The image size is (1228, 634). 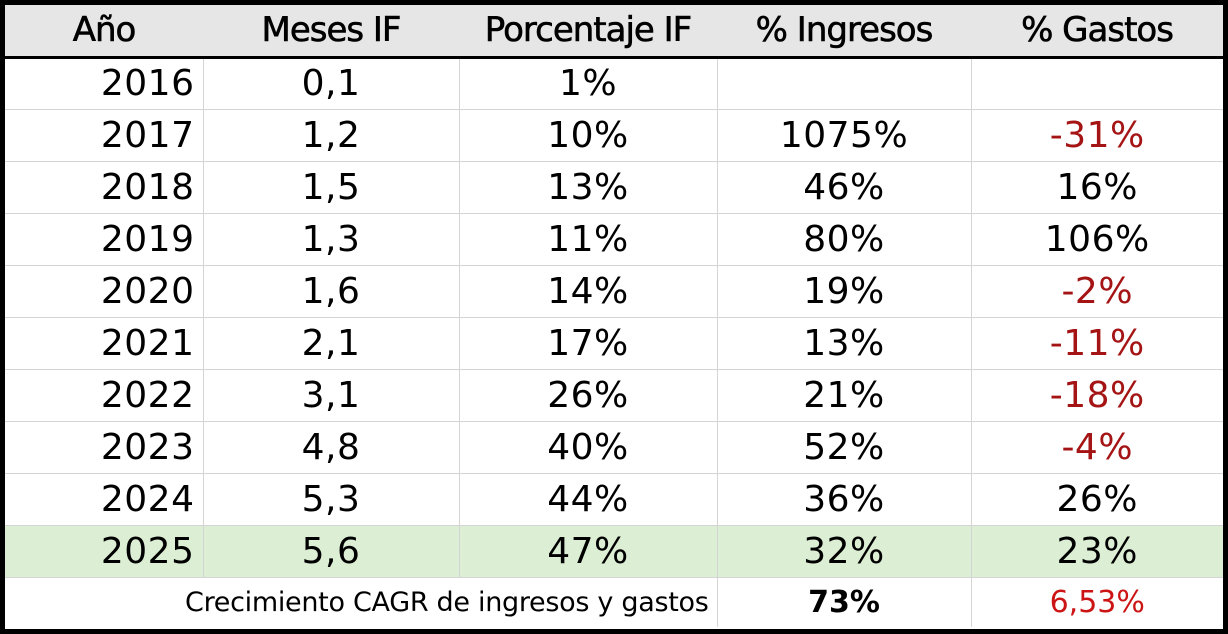 What do you see at coordinates (104, 395) in the screenshot?
I see `cell-year: 2022` at bounding box center [104, 395].